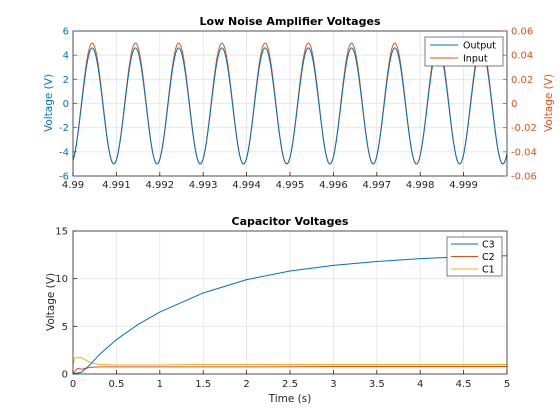 This screenshot has height=420, width=560. What do you see at coordinates (474, 256) in the screenshot?
I see `legend-2: C3 C2 C1` at bounding box center [474, 256].